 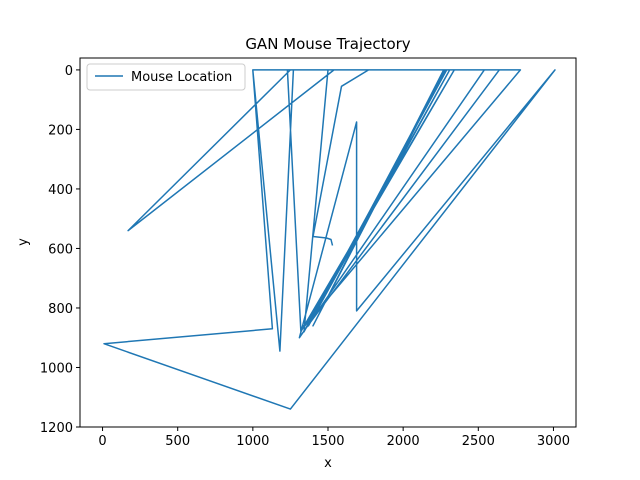 What do you see at coordinates (177, 441) in the screenshot?
I see `x-tick-label: 500` at bounding box center [177, 441].